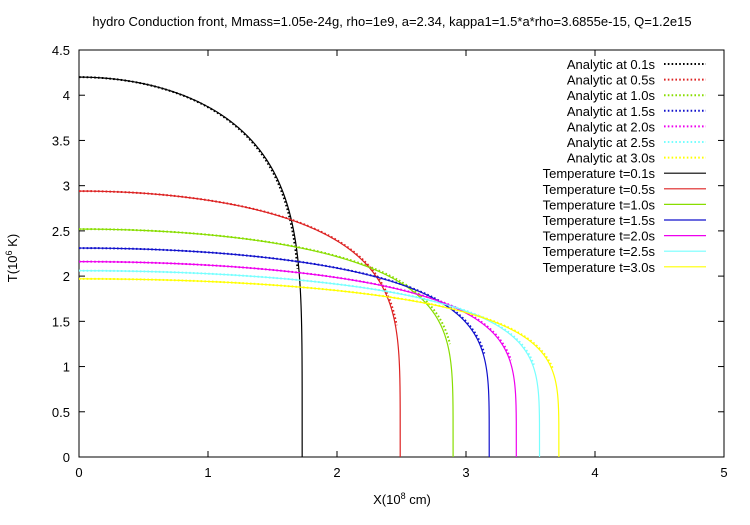  What do you see at coordinates (599, 267) in the screenshot?
I see `legend-label: Temperature t=3.0s` at bounding box center [599, 267].